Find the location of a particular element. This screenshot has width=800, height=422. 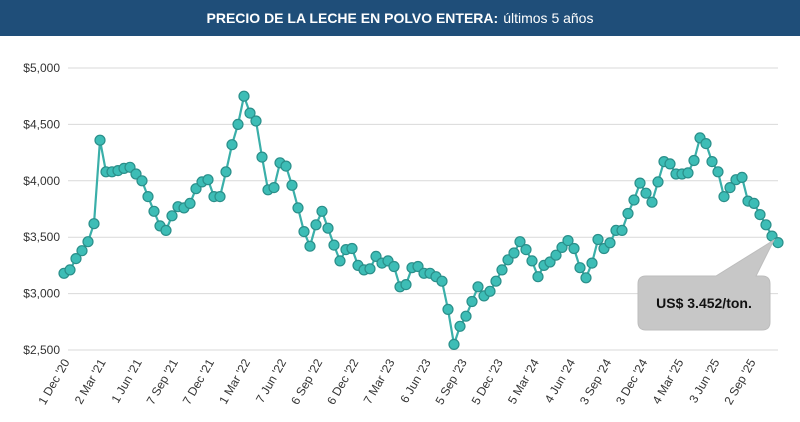

price-callout: US$ 3.452/ton. is located at coordinates (706, 284).